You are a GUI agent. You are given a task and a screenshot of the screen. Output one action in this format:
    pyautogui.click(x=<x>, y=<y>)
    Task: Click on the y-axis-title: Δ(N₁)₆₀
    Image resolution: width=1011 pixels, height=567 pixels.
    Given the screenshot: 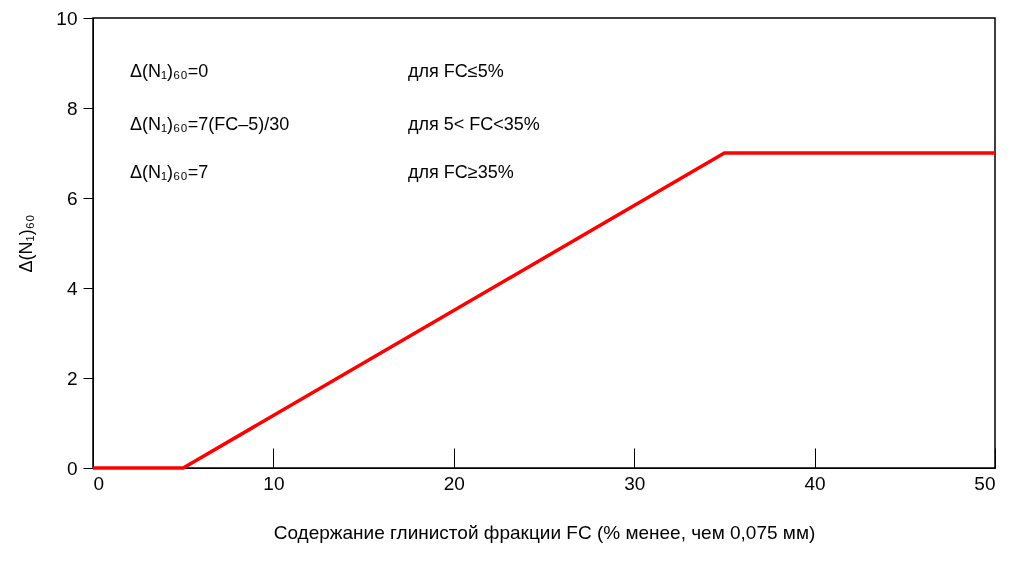 What is the action you would take?
    pyautogui.click(x=26, y=243)
    